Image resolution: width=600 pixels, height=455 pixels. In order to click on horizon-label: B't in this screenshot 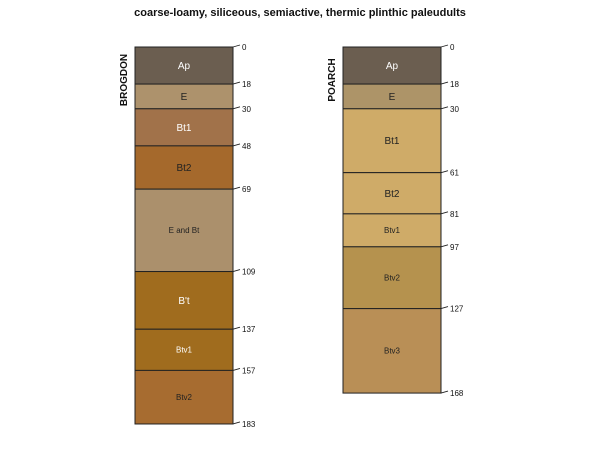, I will do `click(184, 301)`.